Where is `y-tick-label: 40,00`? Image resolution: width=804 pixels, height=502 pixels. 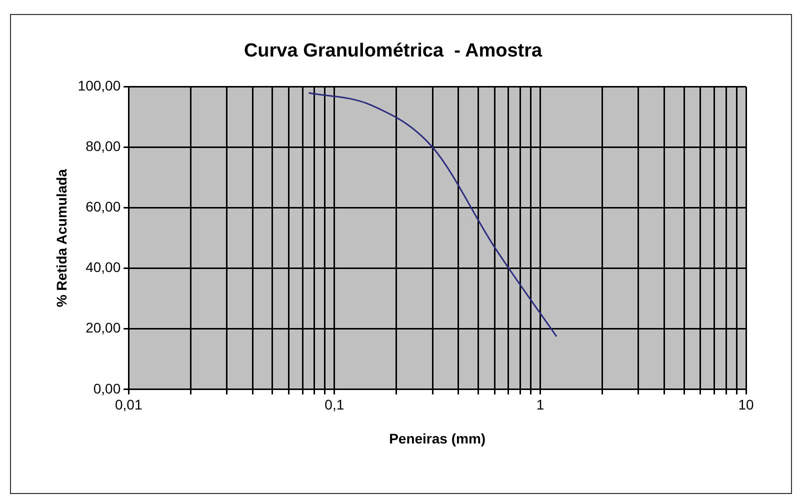 y-tick-label: 40,00 is located at coordinates (103, 267).